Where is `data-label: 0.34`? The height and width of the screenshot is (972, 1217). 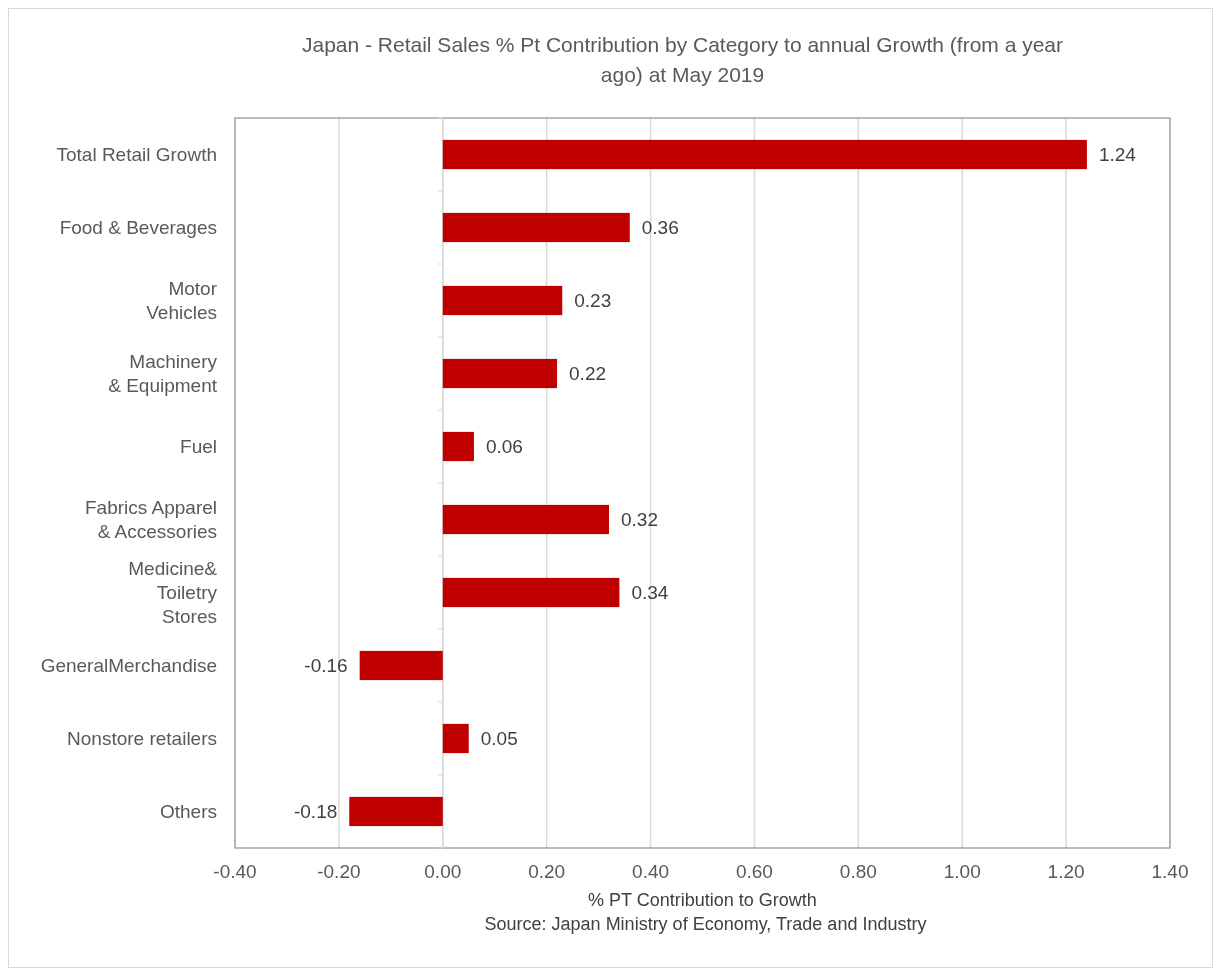
data-label: 0.34 is located at coordinates (650, 593).